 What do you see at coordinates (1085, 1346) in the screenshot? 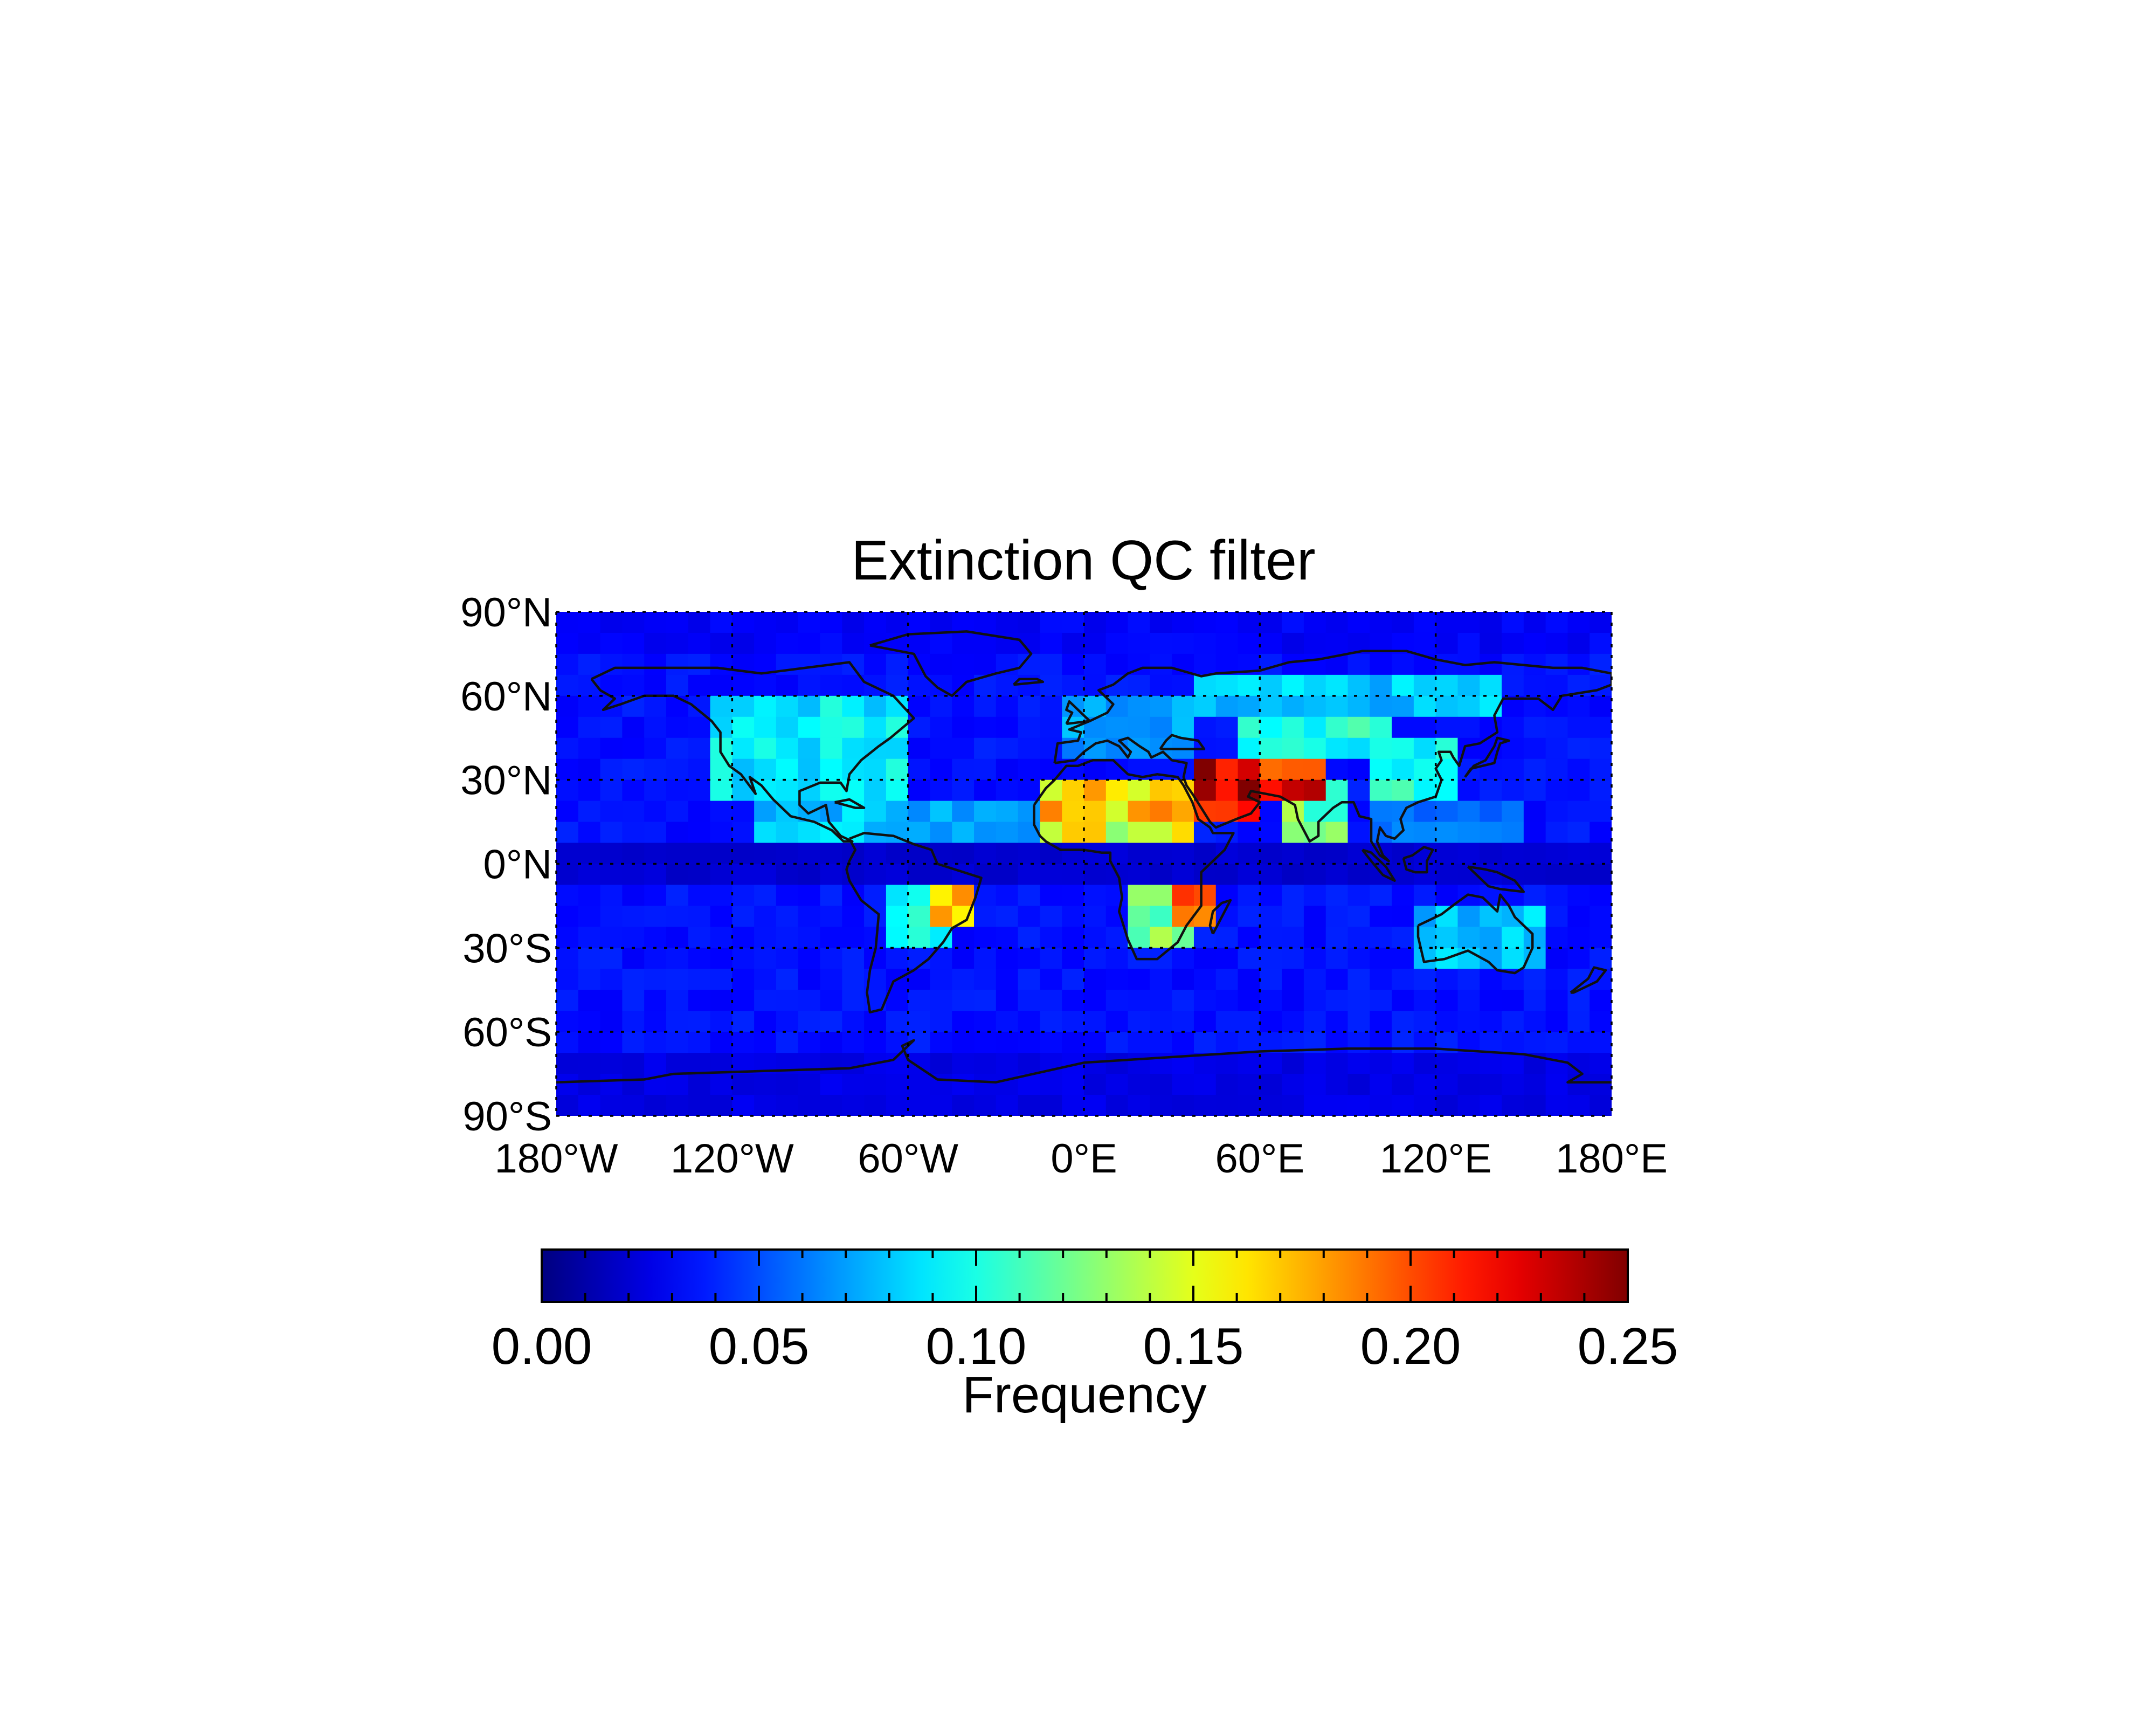
I see `colorbar-tick-labels: 0.00 0.05 0.10 0.15 0.20 0.25` at bounding box center [1085, 1346].